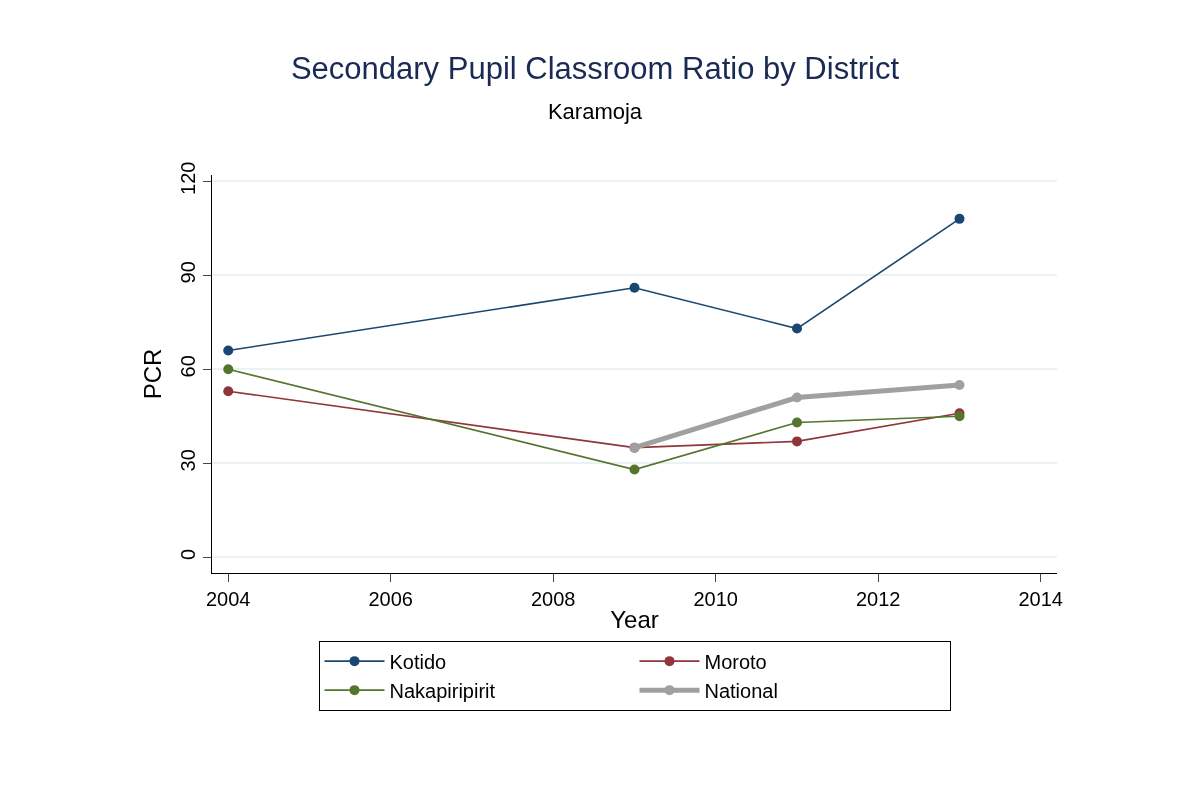 The height and width of the screenshot is (787, 1190). Describe the element at coordinates (153, 374) in the screenshot. I see `y-axis-title: PCR` at that location.